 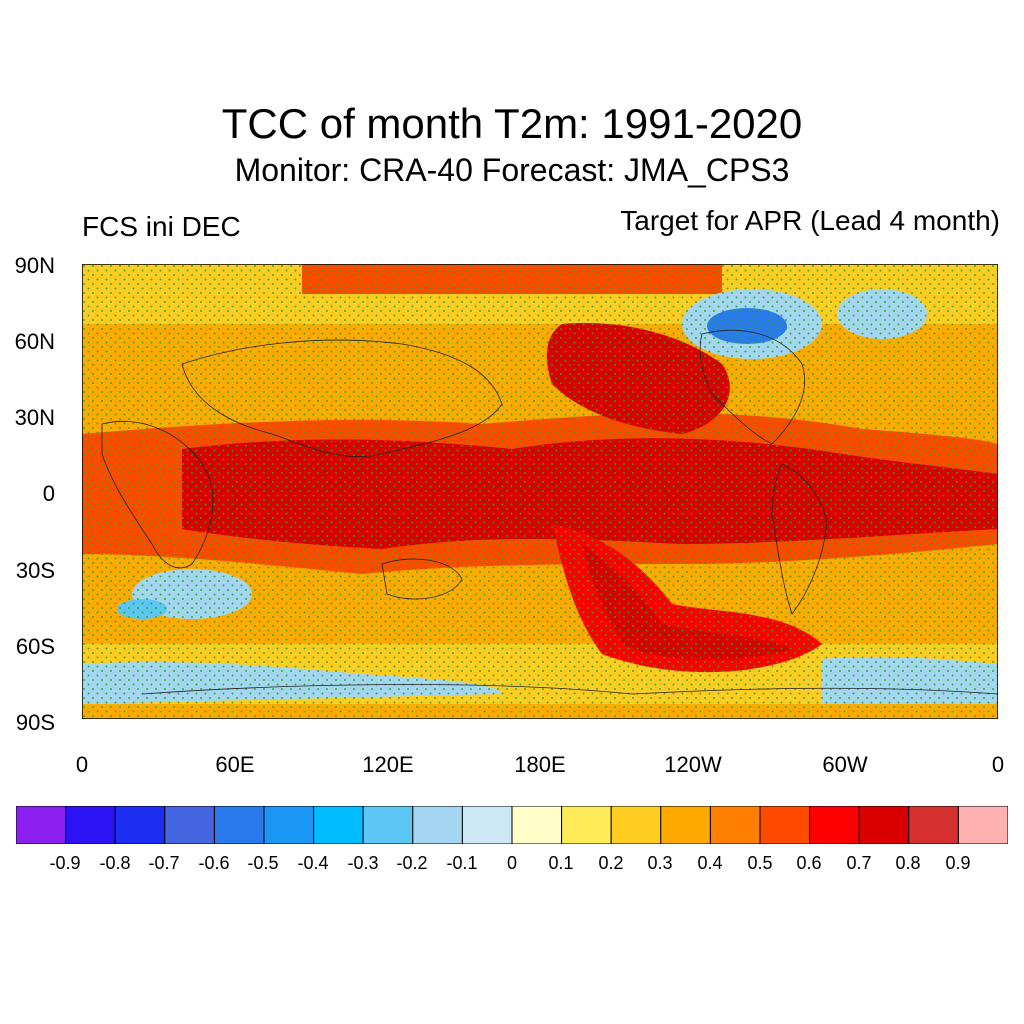 What do you see at coordinates (660, 863) in the screenshot?
I see `colorbar-label: 0.3` at bounding box center [660, 863].